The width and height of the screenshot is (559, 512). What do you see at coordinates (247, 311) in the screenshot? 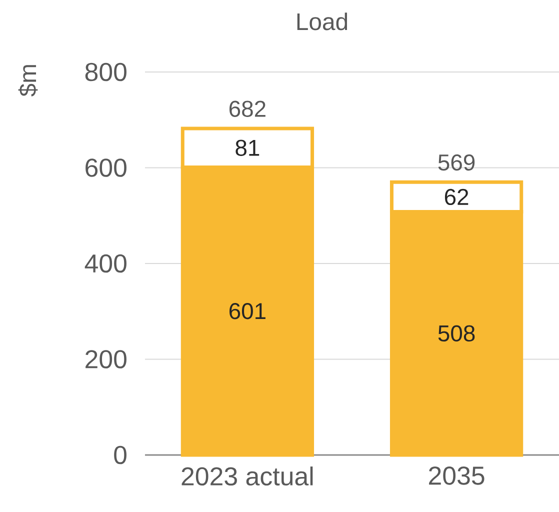
I see `data-label: 601` at bounding box center [247, 311].